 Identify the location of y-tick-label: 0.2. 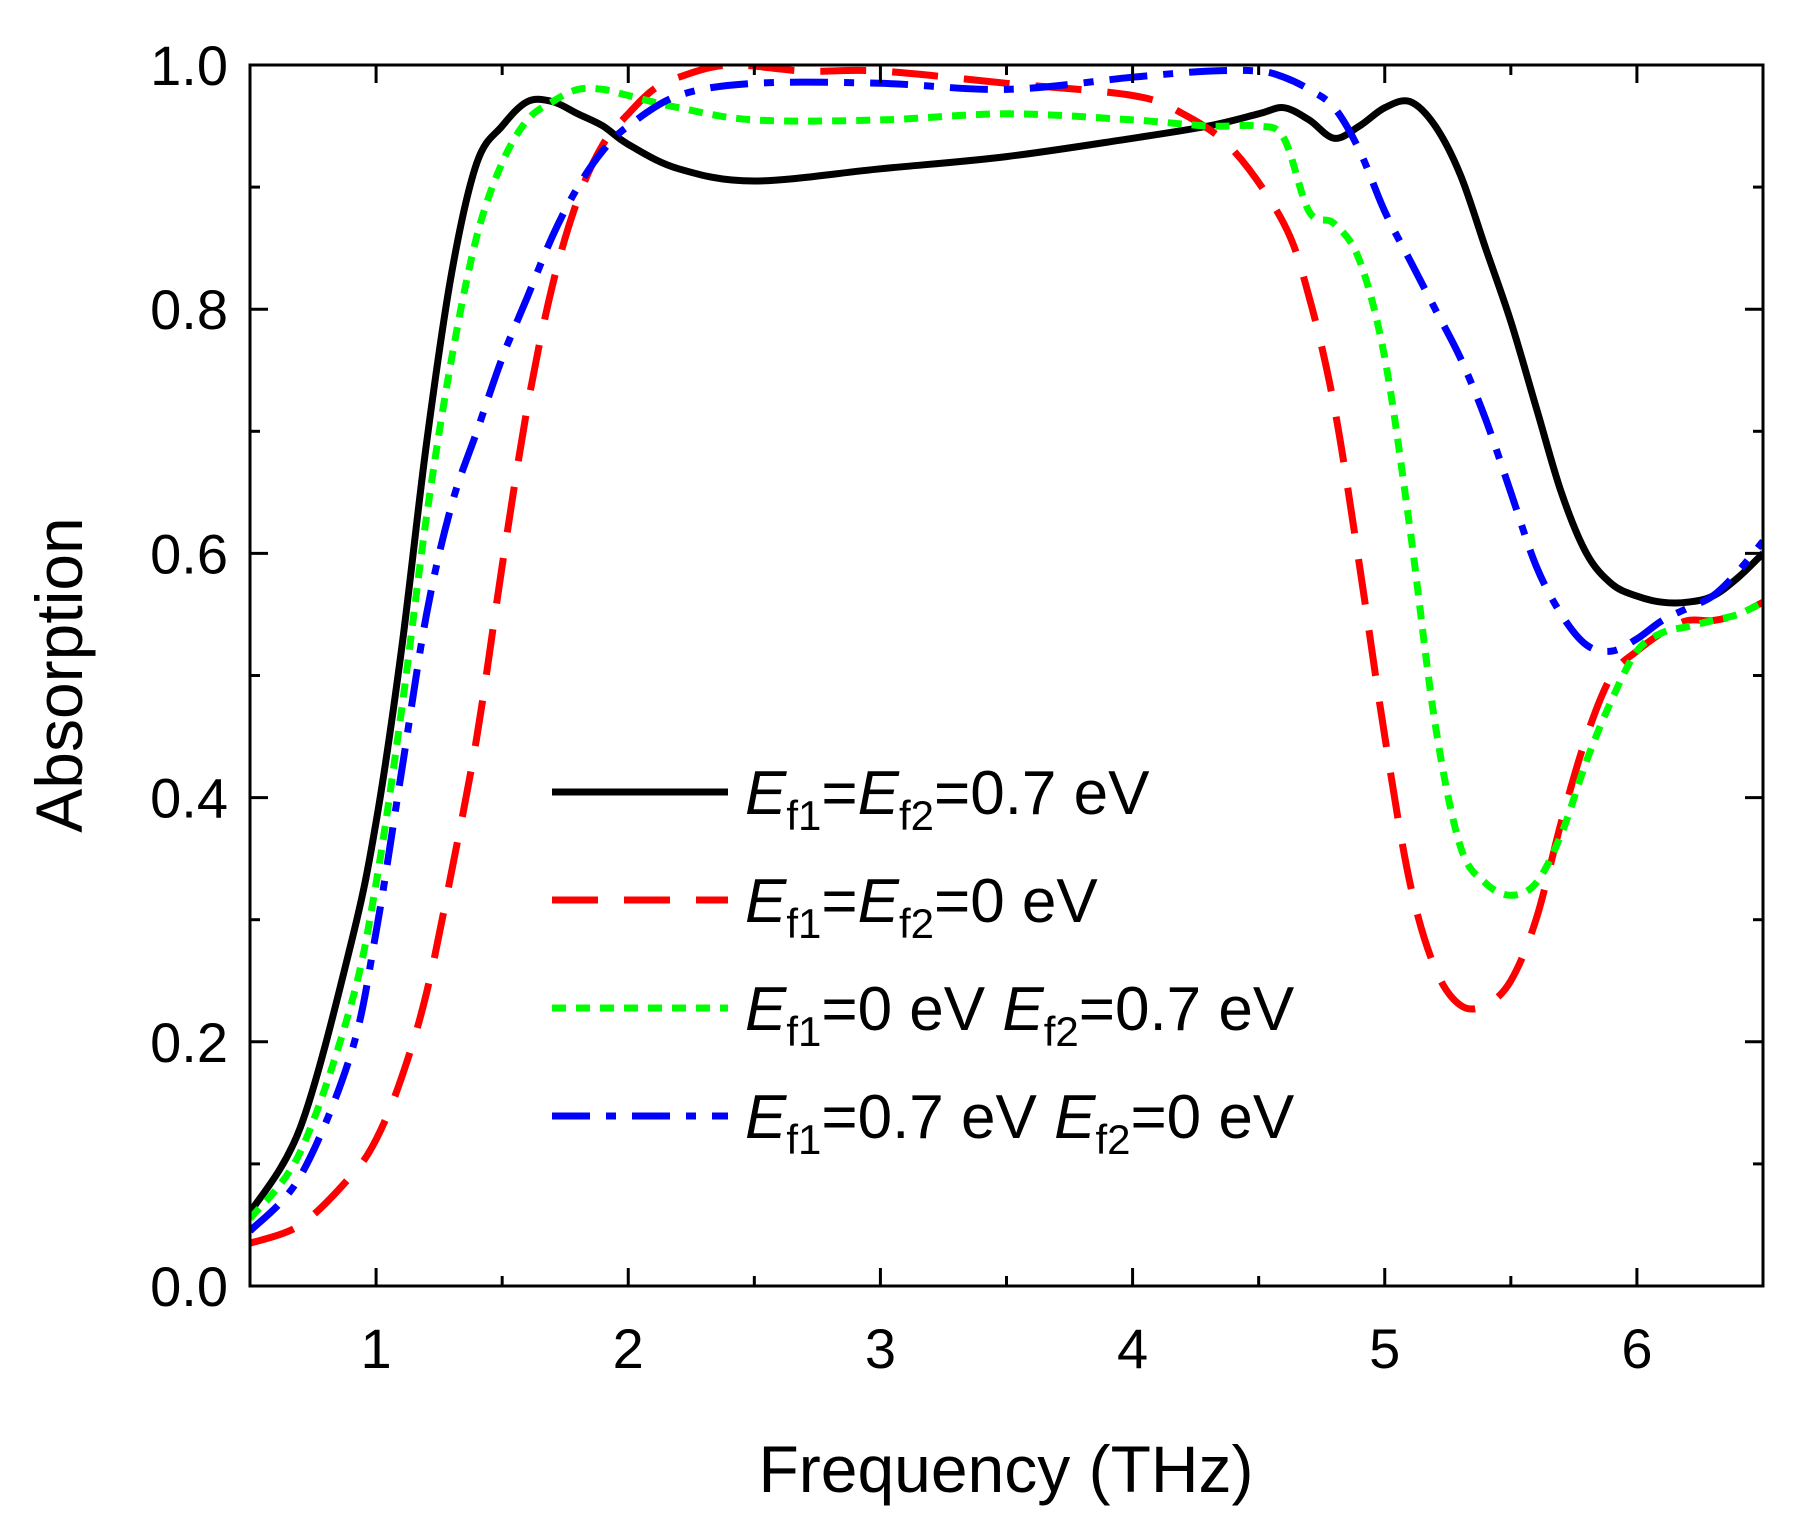
(189, 1042).